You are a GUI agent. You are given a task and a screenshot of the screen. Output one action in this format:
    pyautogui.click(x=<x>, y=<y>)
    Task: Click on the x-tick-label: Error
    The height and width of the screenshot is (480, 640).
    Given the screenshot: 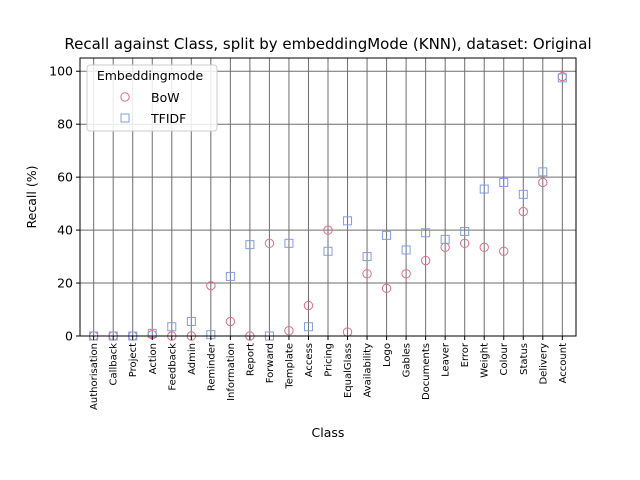 What is the action you would take?
    pyautogui.click(x=465, y=354)
    